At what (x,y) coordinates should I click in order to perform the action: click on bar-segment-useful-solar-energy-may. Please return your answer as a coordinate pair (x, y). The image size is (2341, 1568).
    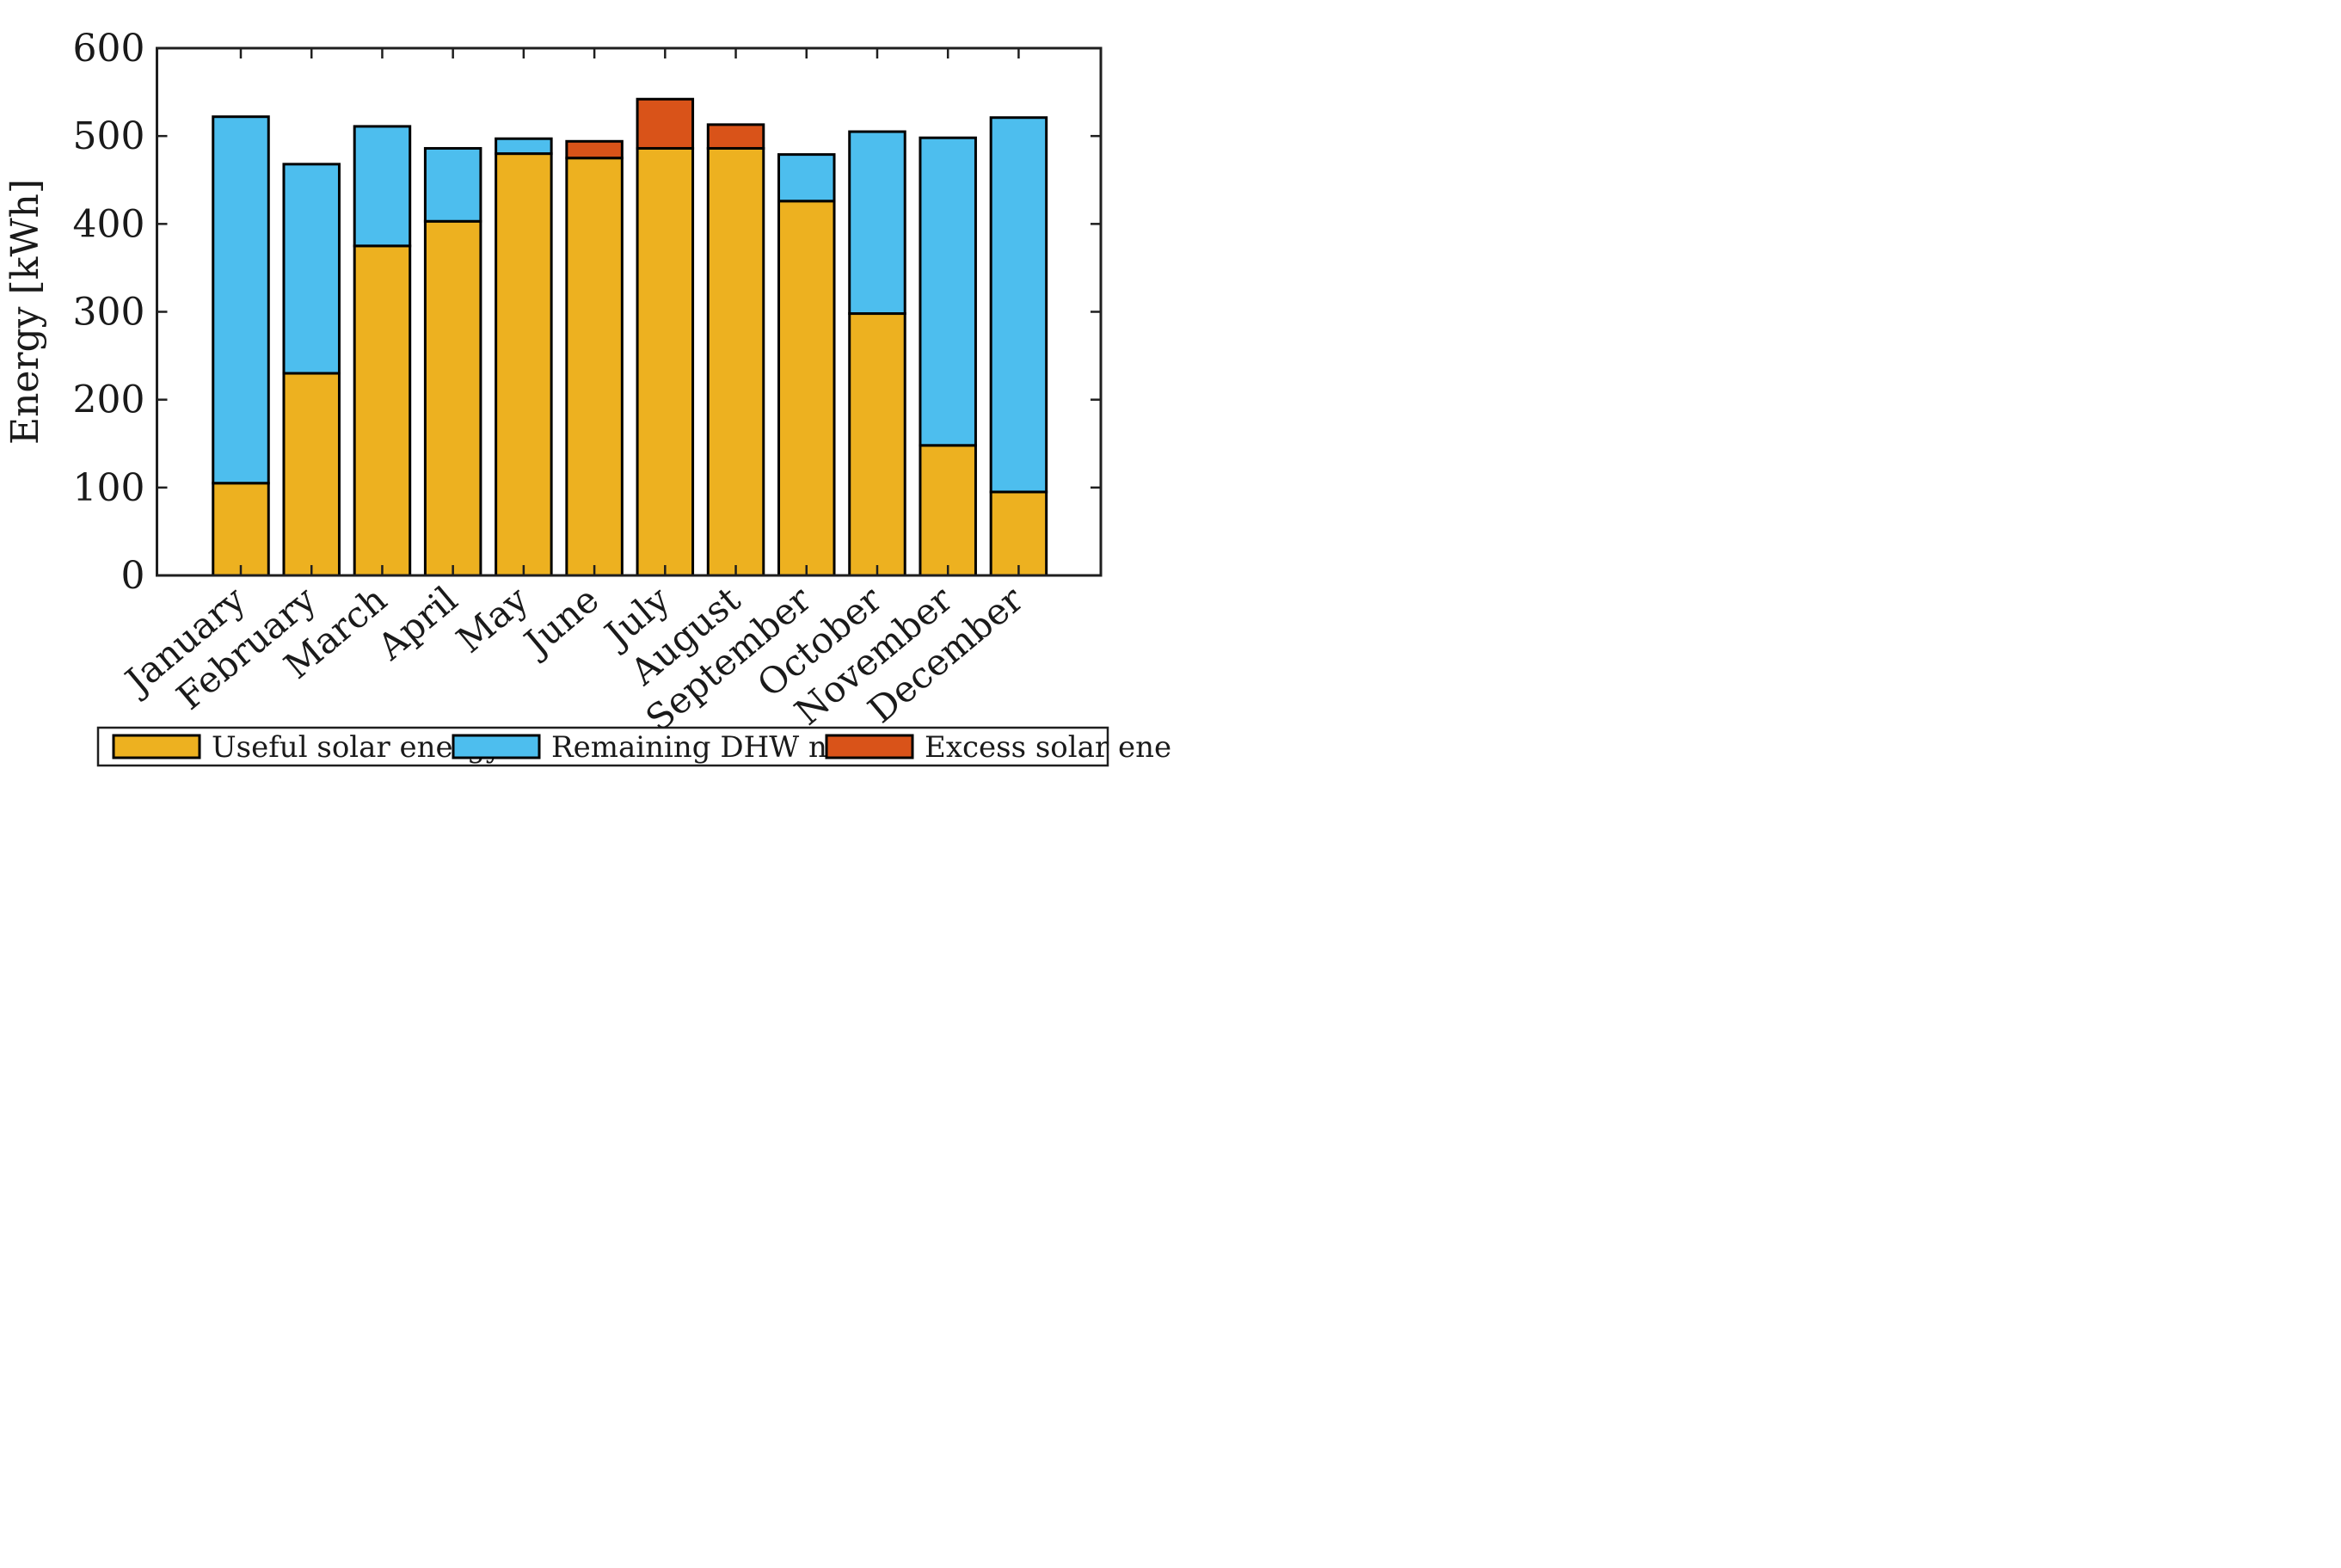
    Looking at the image, I should click on (524, 364).